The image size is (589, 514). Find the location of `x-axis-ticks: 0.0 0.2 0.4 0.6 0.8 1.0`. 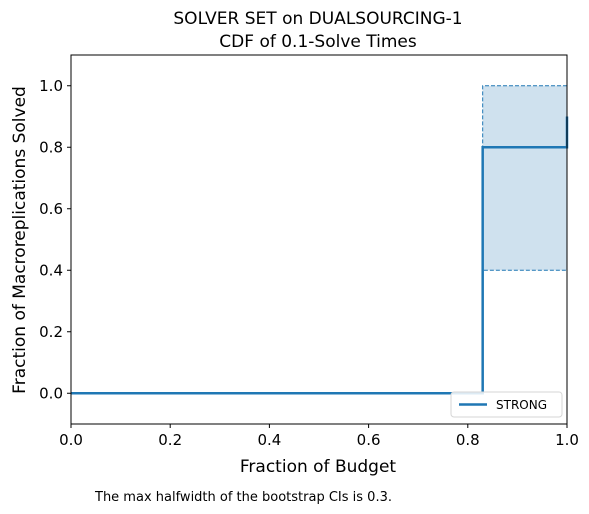

x-axis-ticks: 0.0 0.2 0.4 0.6 0.8 1.0 is located at coordinates (319, 436).